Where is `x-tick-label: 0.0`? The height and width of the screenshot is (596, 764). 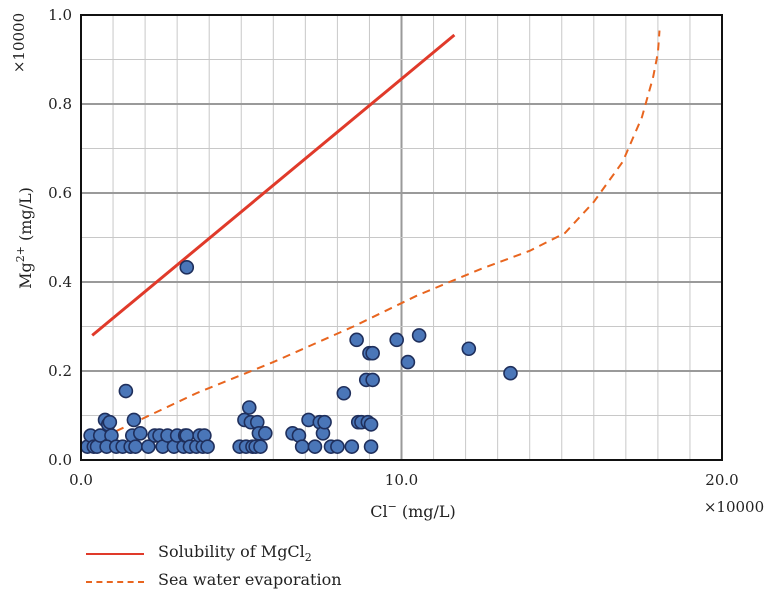
x-tick-label: 0.0 is located at coordinates (81, 480).